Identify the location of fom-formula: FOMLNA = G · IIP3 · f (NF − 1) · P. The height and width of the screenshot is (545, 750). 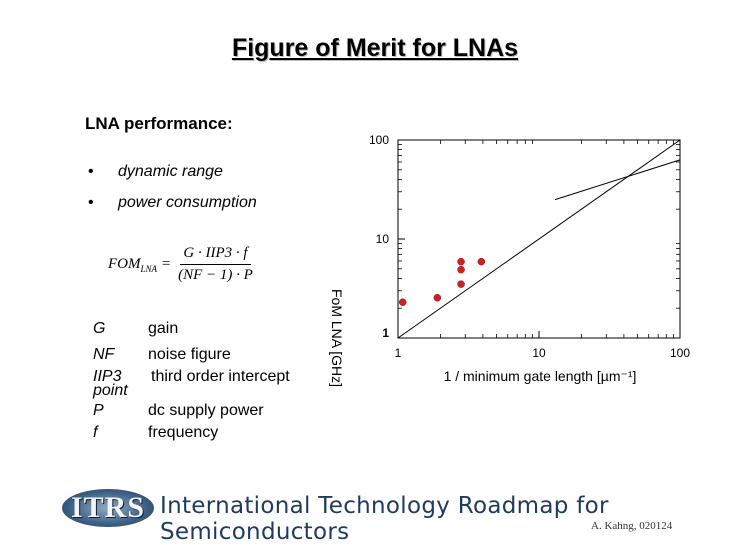
(182, 264).